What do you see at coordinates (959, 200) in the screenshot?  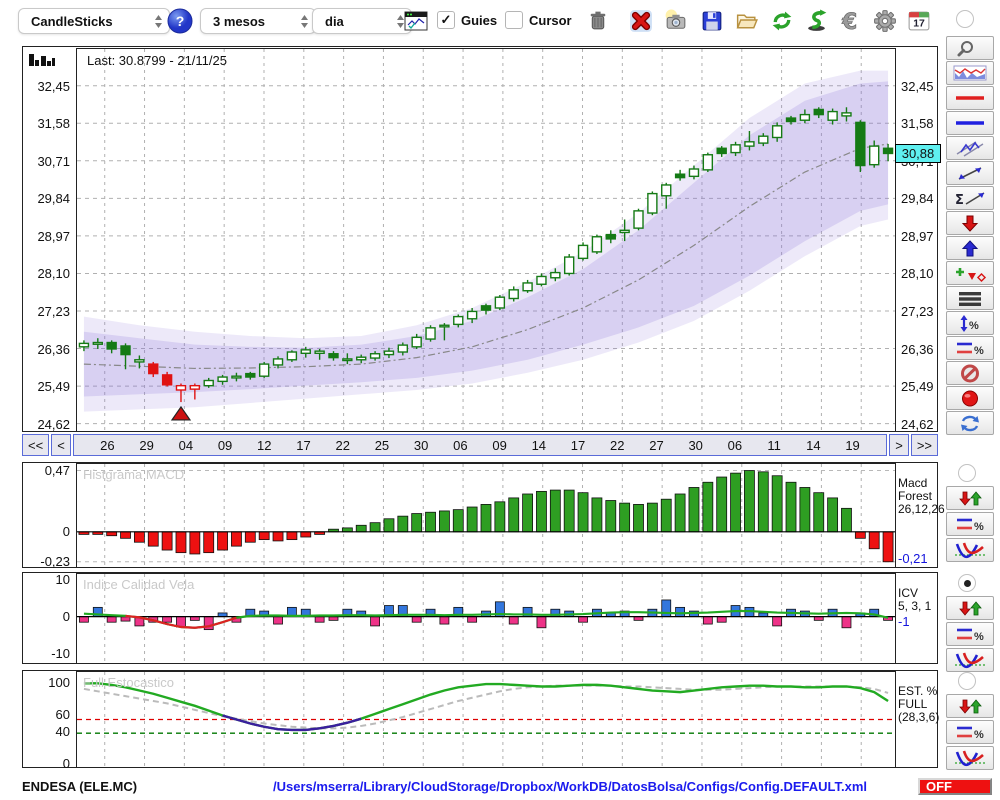 I see `svg-text: Σ` at bounding box center [959, 200].